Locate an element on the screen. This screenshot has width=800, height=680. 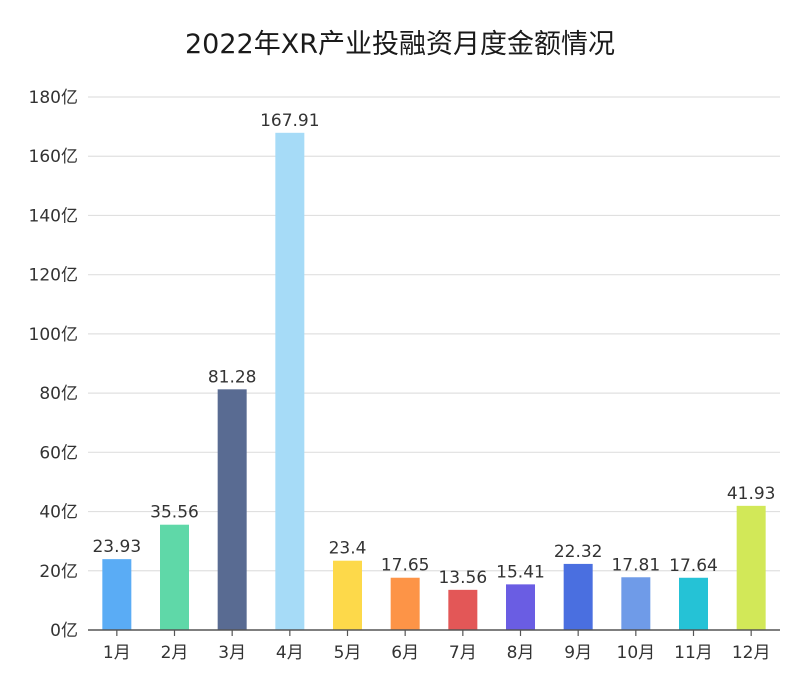
x-tick-label: 7月 is located at coordinates (463, 653).